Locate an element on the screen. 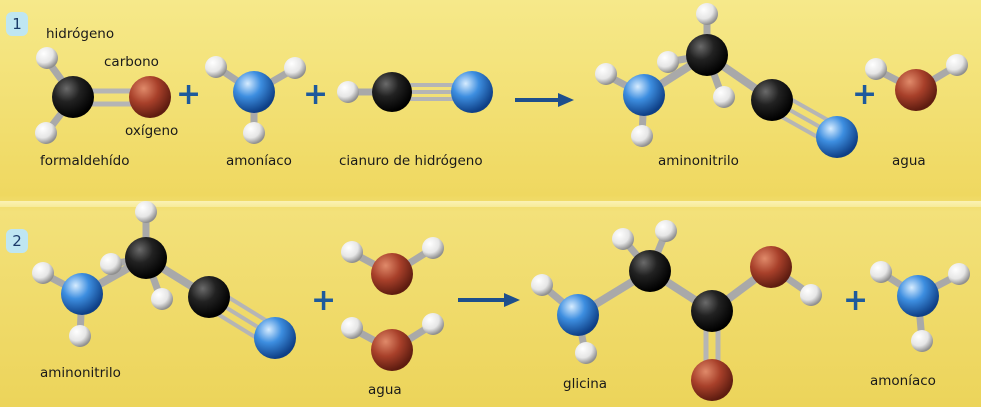  divider is located at coordinates (490, 204).